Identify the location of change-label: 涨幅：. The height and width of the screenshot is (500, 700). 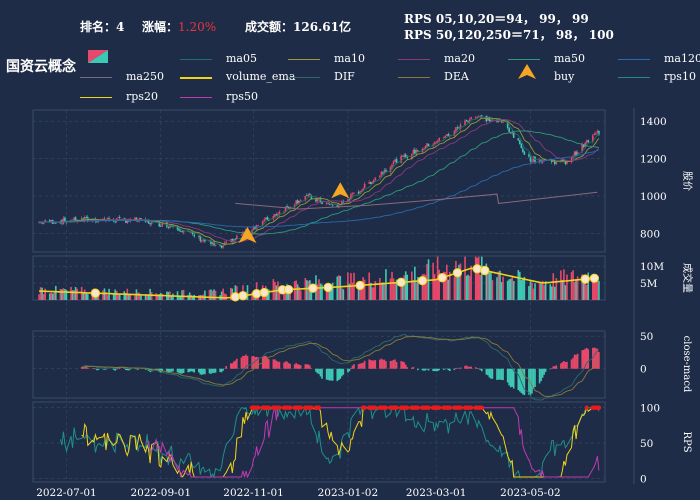
(160, 27).